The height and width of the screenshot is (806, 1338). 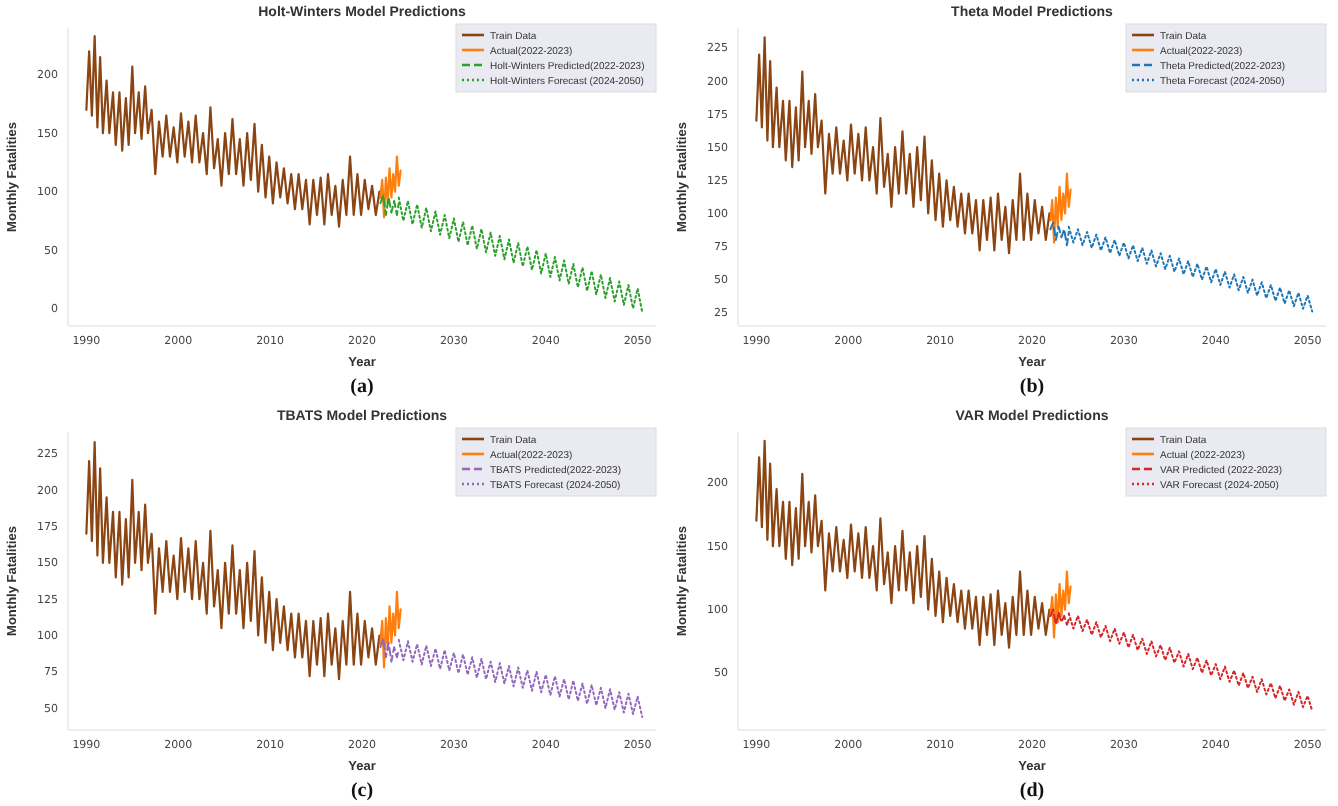 What do you see at coordinates (362, 387) in the screenshot?
I see `text: (a)` at bounding box center [362, 387].